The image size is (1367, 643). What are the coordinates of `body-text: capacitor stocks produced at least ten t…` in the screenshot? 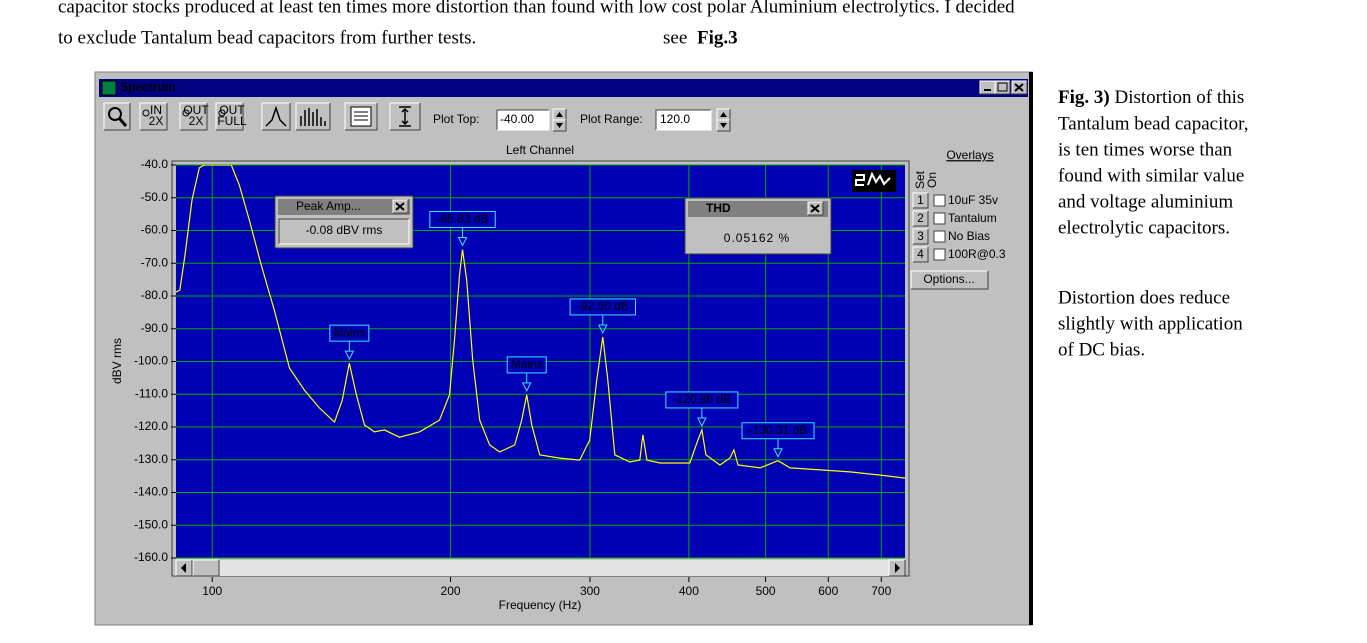 It's located at (536, 8).